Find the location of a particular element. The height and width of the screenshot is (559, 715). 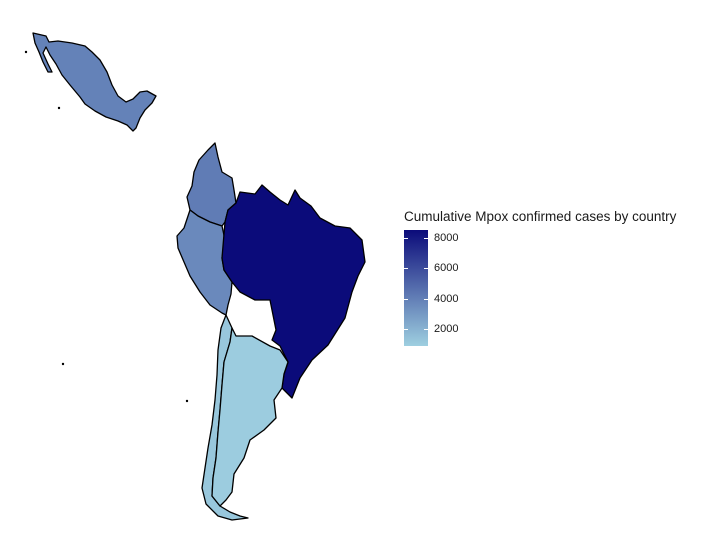

country-brazil is located at coordinates (293, 291).